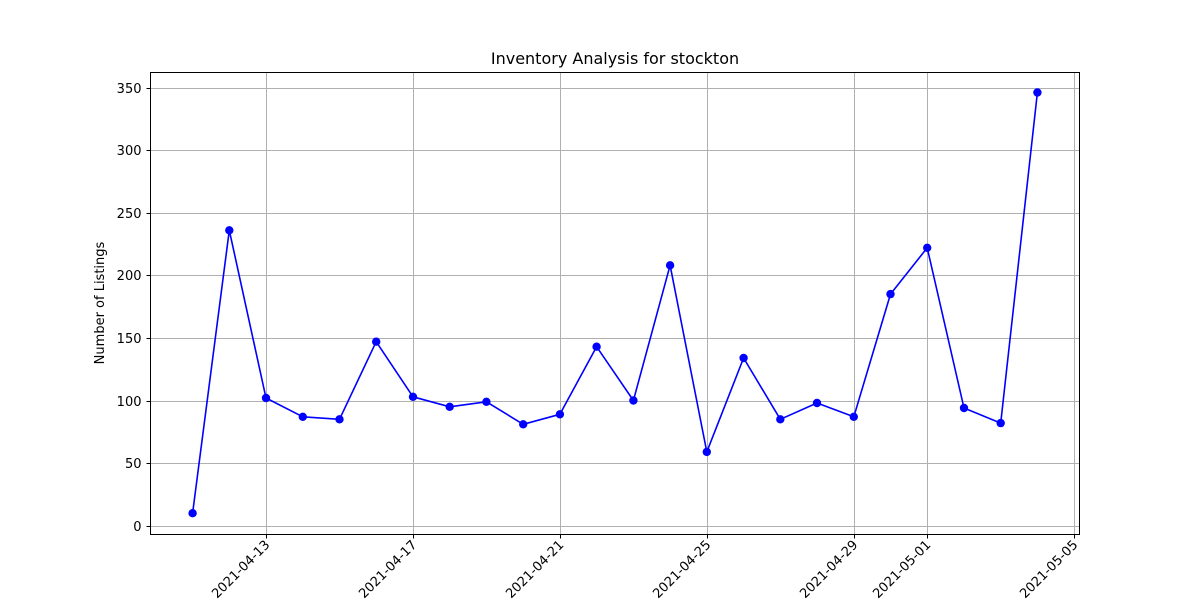 Image resolution: width=1200 pixels, height=600 pixels. Describe the element at coordinates (829, 569) in the screenshot. I see `x-tick-label: 2021-04-29` at that location.